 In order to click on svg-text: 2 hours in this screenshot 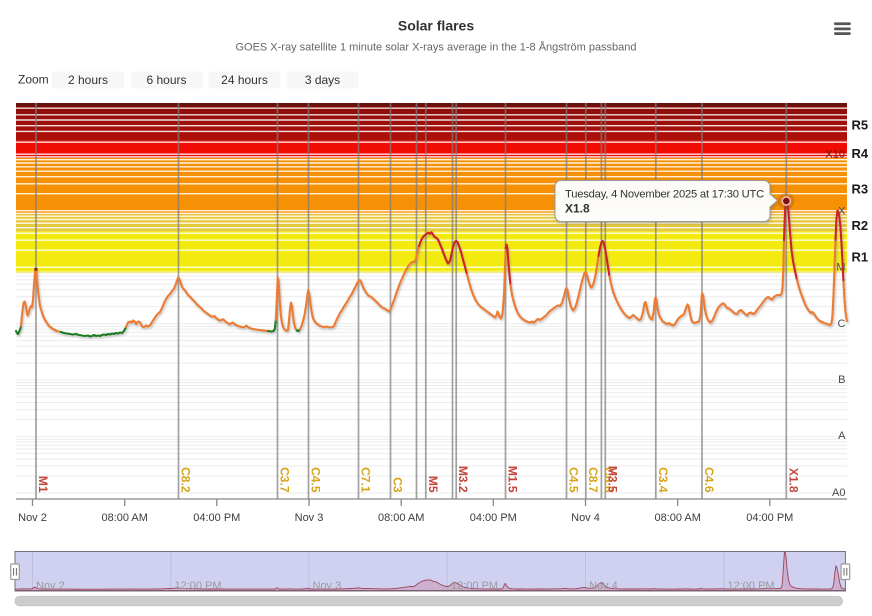, I will do `click(88, 80)`.